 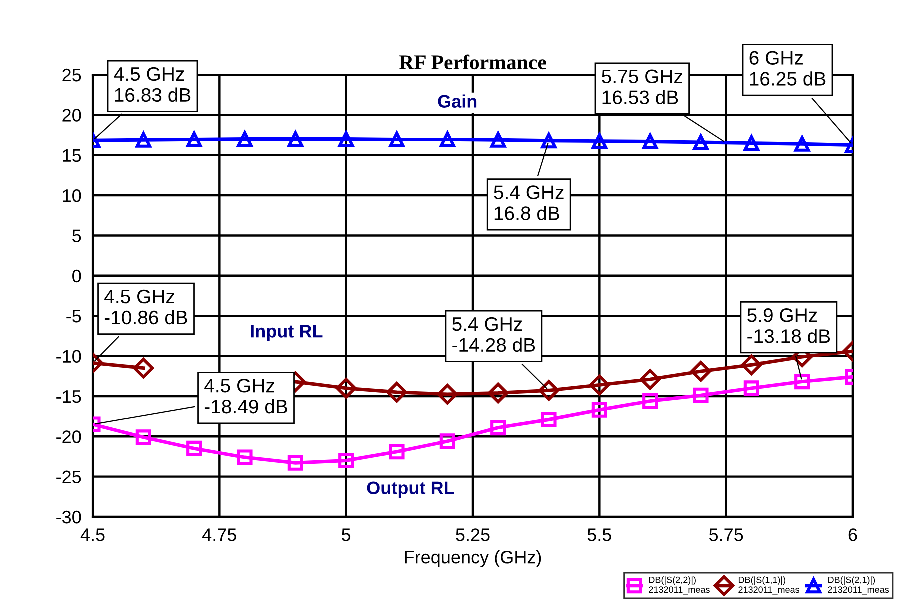 I want to click on annotation: 5.75 GHz 16.53 dB, so click(x=642, y=87).